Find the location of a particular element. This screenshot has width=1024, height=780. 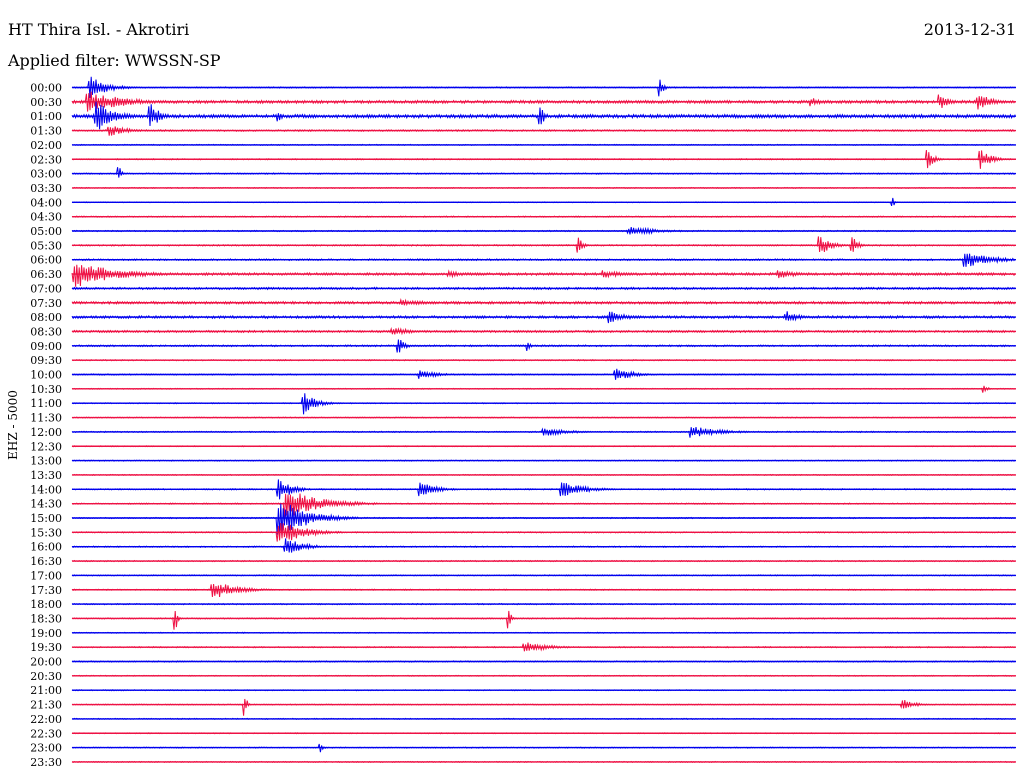

row-time-label: 16:00 is located at coordinates (46, 547).